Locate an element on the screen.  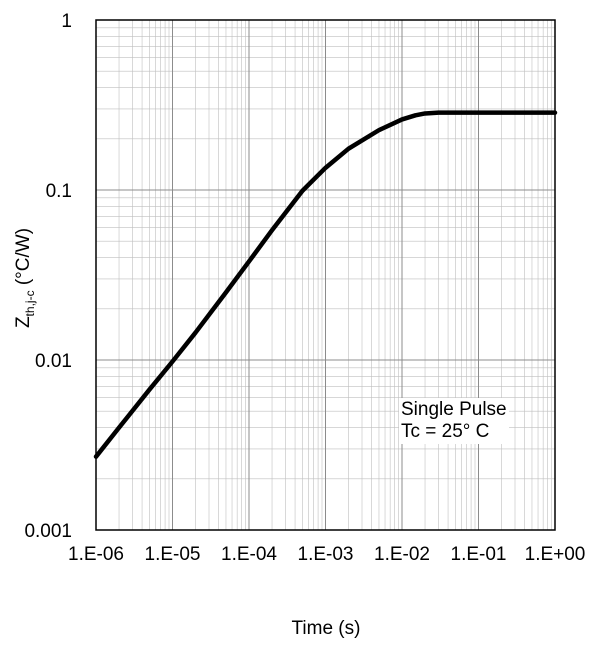
y-axis-label-main: Z is located at coordinates (23, 322).